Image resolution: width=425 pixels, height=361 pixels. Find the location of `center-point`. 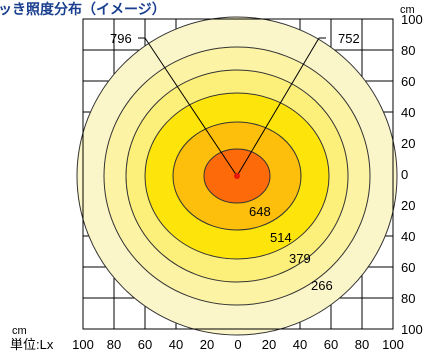

center-point is located at coordinates (237, 176).